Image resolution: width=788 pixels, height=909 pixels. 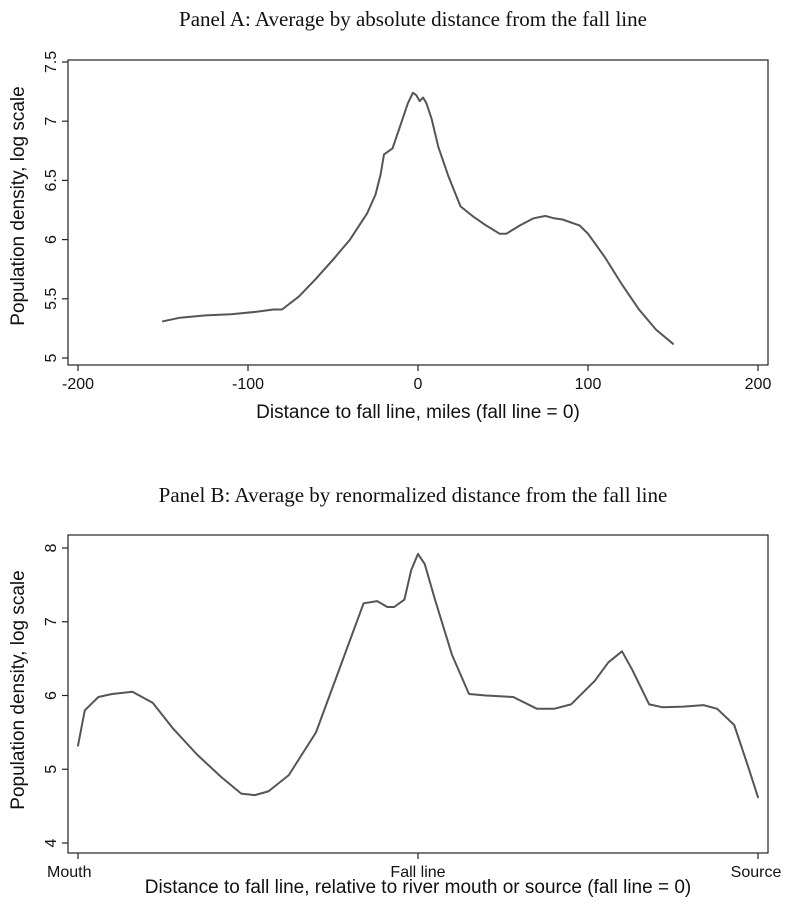 What do you see at coordinates (248, 384) in the screenshot?
I see `panel-a-x-tick-label: -100` at bounding box center [248, 384].